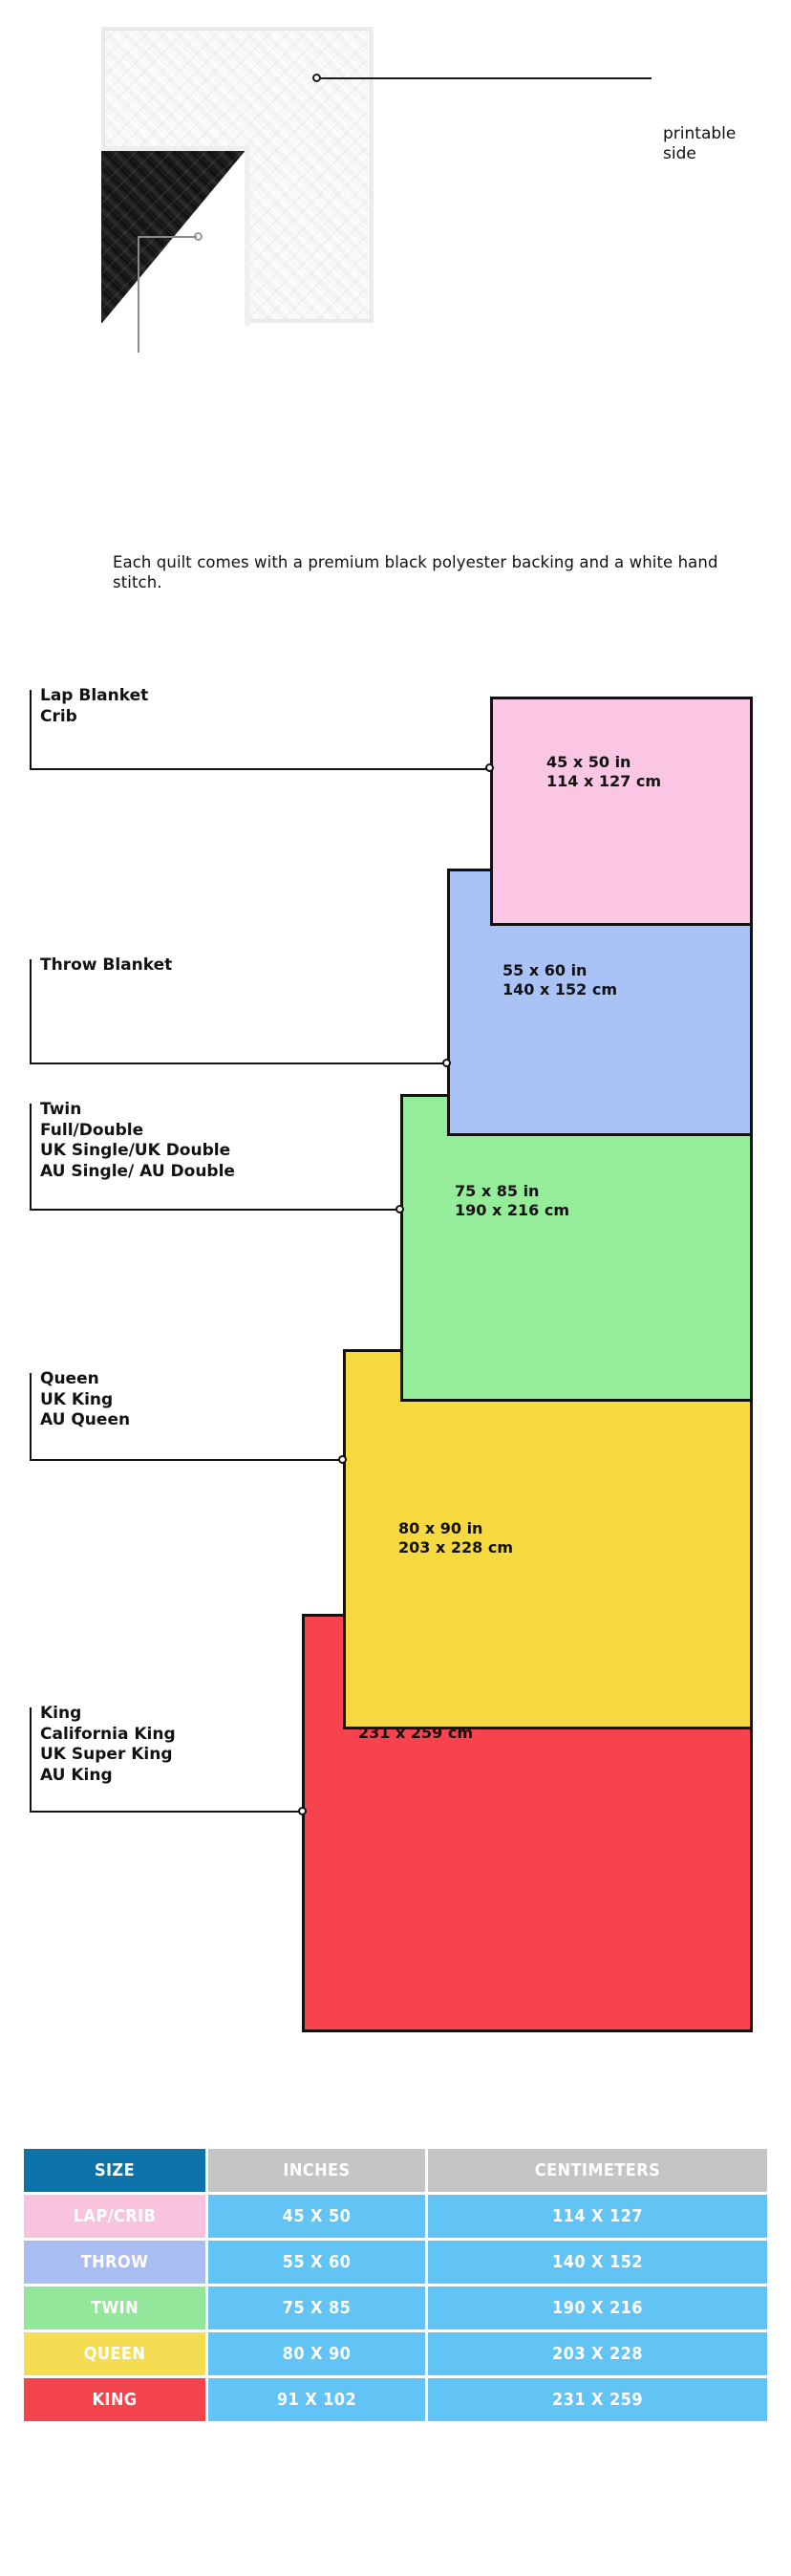 The height and width of the screenshot is (2576, 791). I want to click on table-row: TWIN 75 X 85 190 X 216, so click(395, 2307).